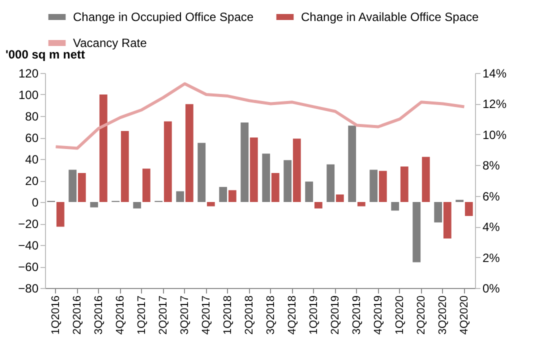  What do you see at coordinates (260, 116) in the screenshot?
I see `line-series` at bounding box center [260, 116].